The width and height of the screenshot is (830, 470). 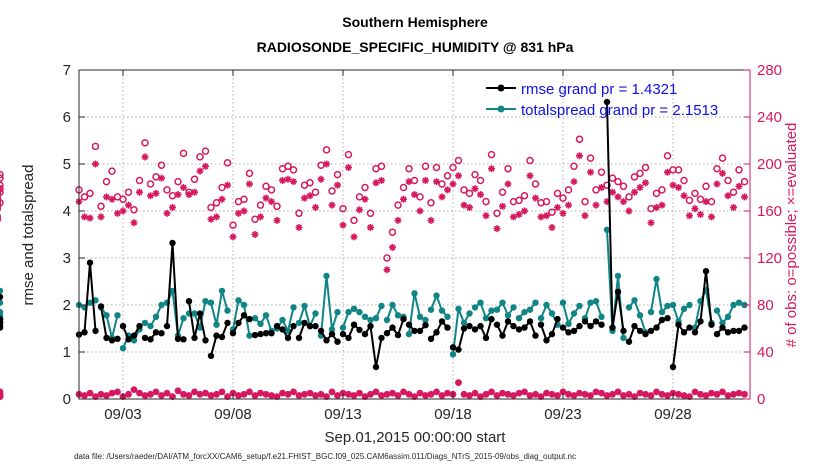 I want to click on y-right-tick-label: 120, so click(x=769, y=258).